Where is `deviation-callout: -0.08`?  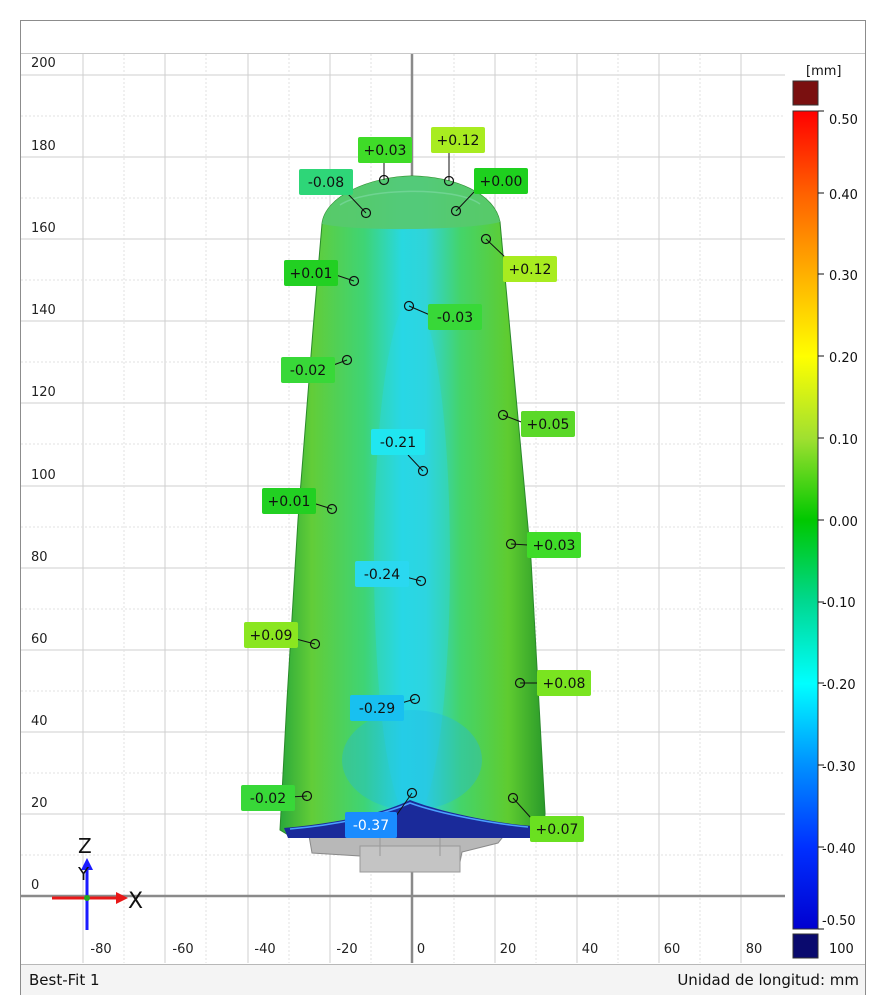 deviation-callout: -0.08 is located at coordinates (326, 182).